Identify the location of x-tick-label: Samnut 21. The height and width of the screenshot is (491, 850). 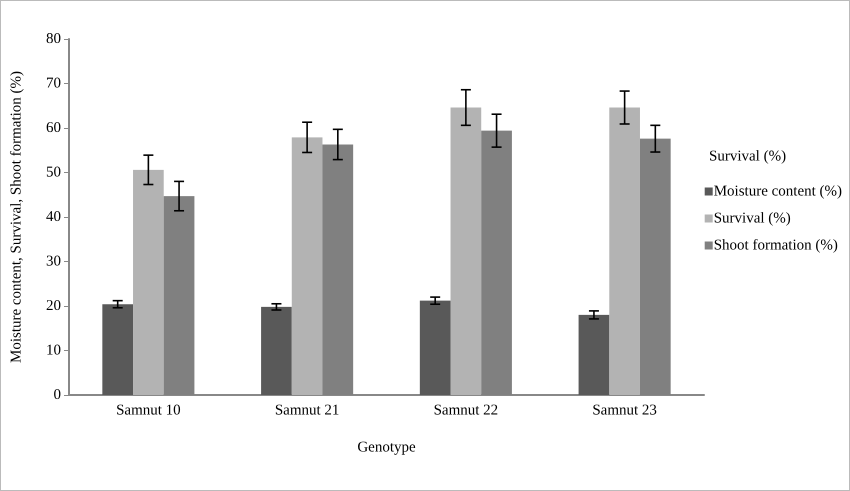
(307, 410).